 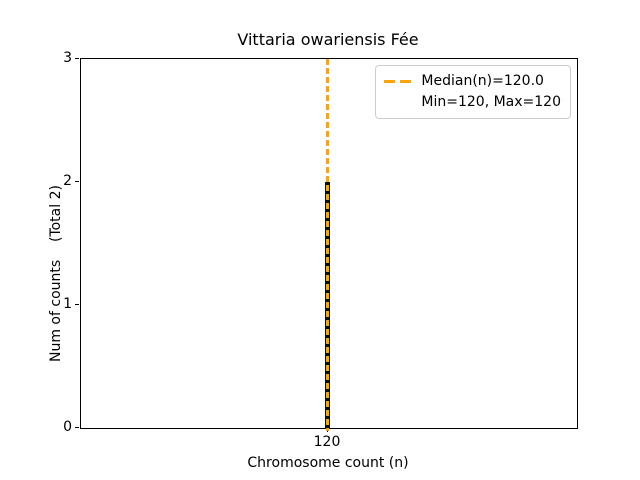 What do you see at coordinates (327, 442) in the screenshot?
I see `x-tick-label-120: 120` at bounding box center [327, 442].